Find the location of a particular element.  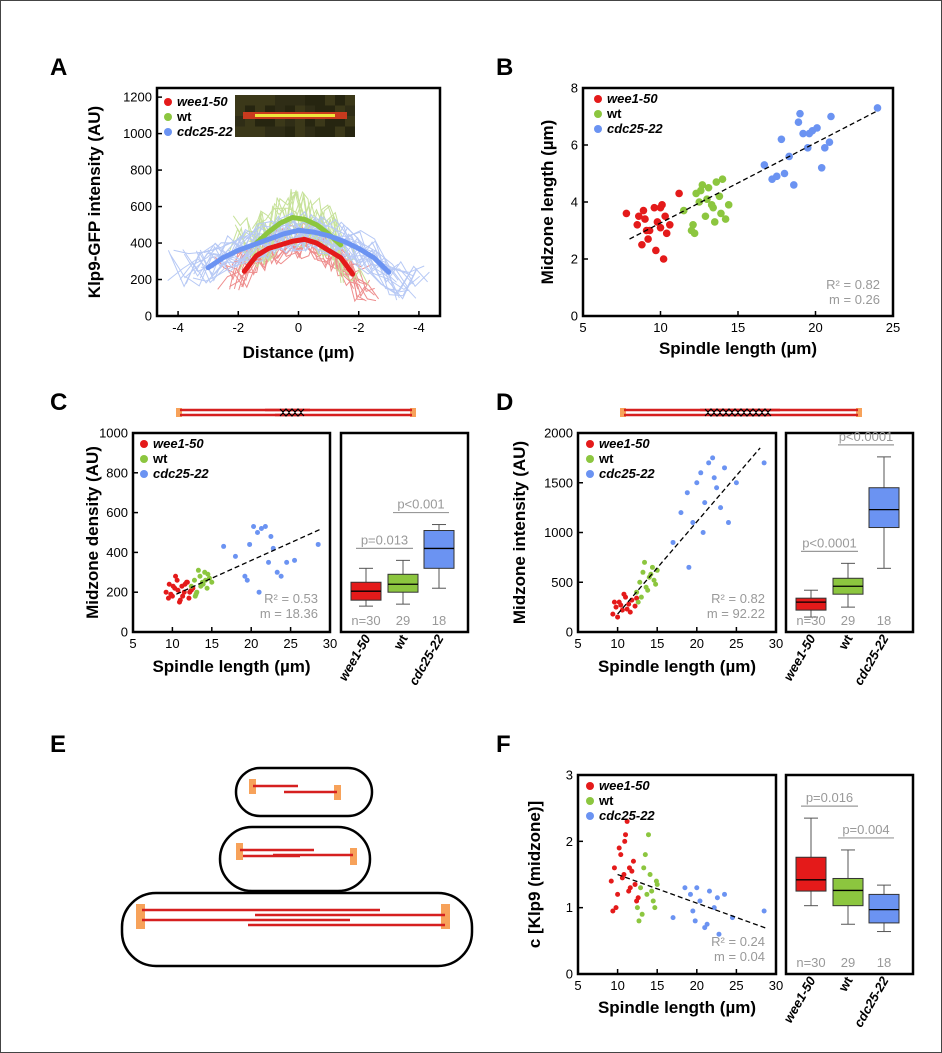

b-y-tick-label: 6 is located at coordinates (574, 145).